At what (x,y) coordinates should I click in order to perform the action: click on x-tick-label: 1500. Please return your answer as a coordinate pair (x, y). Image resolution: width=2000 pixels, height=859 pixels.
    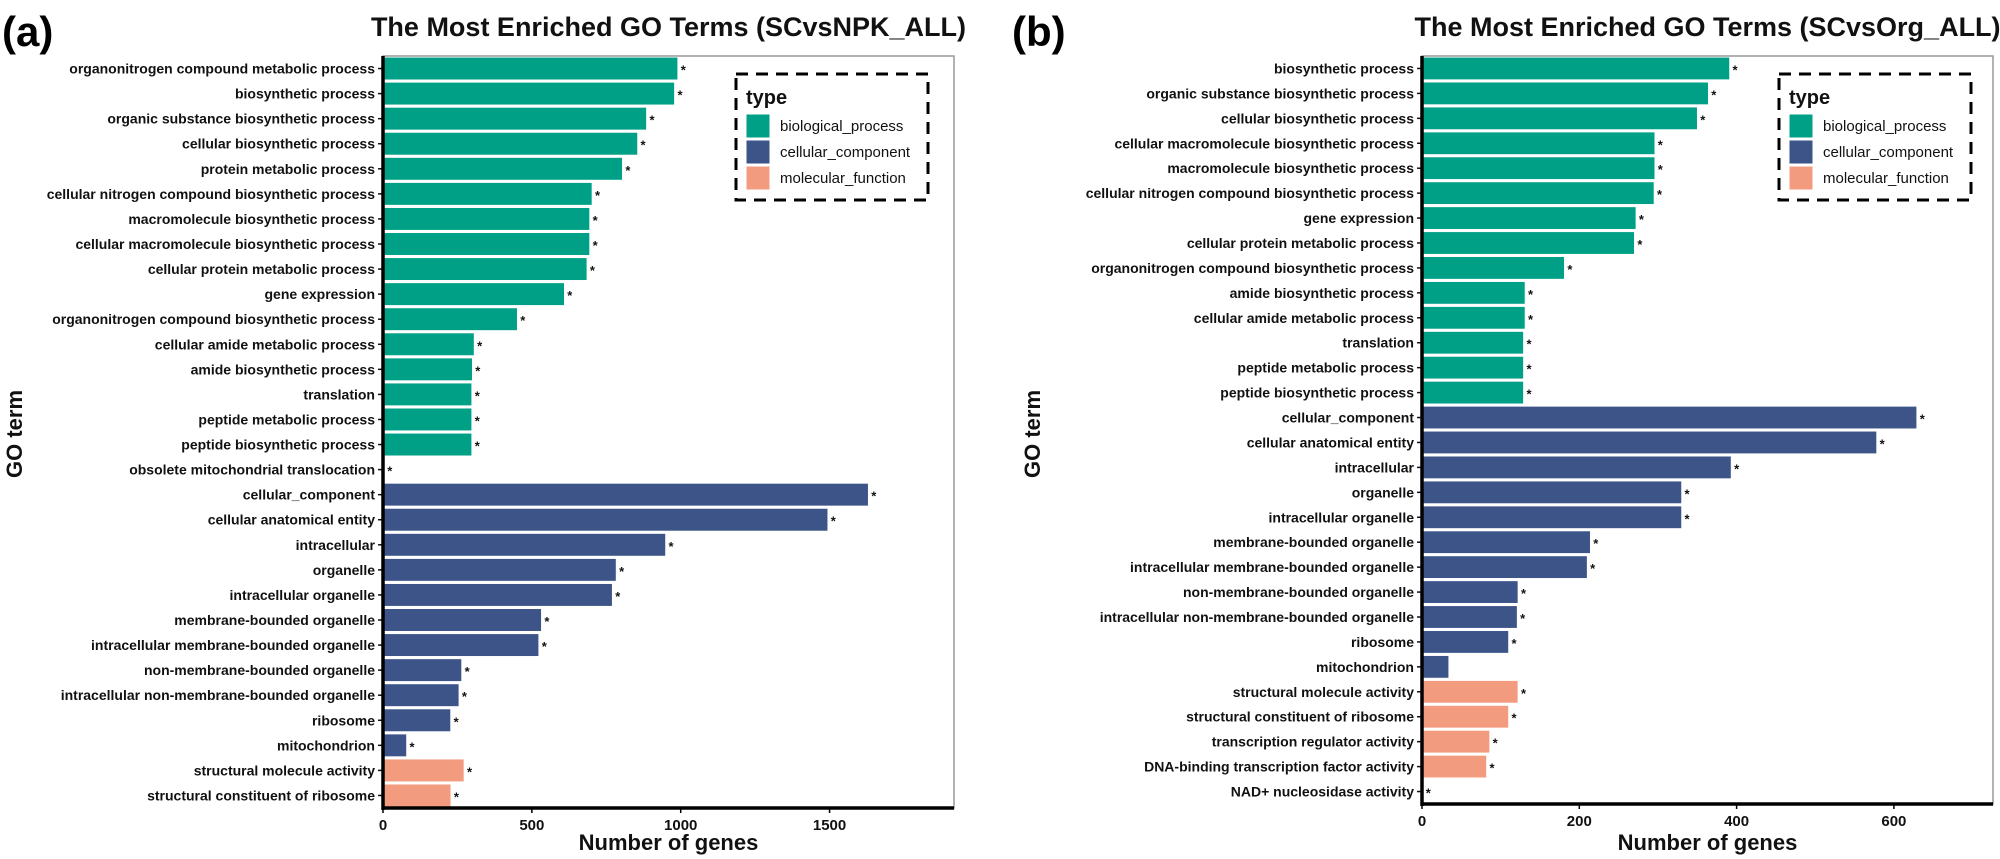
    Looking at the image, I should click on (829, 825).